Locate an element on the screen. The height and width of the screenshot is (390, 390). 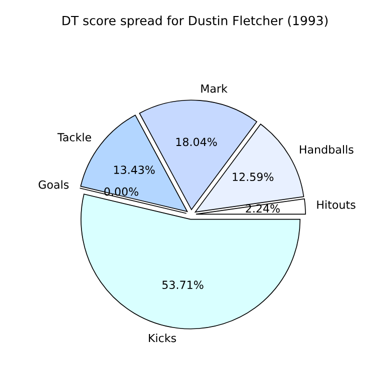
slice-label: Kicks is located at coordinates (162, 338).